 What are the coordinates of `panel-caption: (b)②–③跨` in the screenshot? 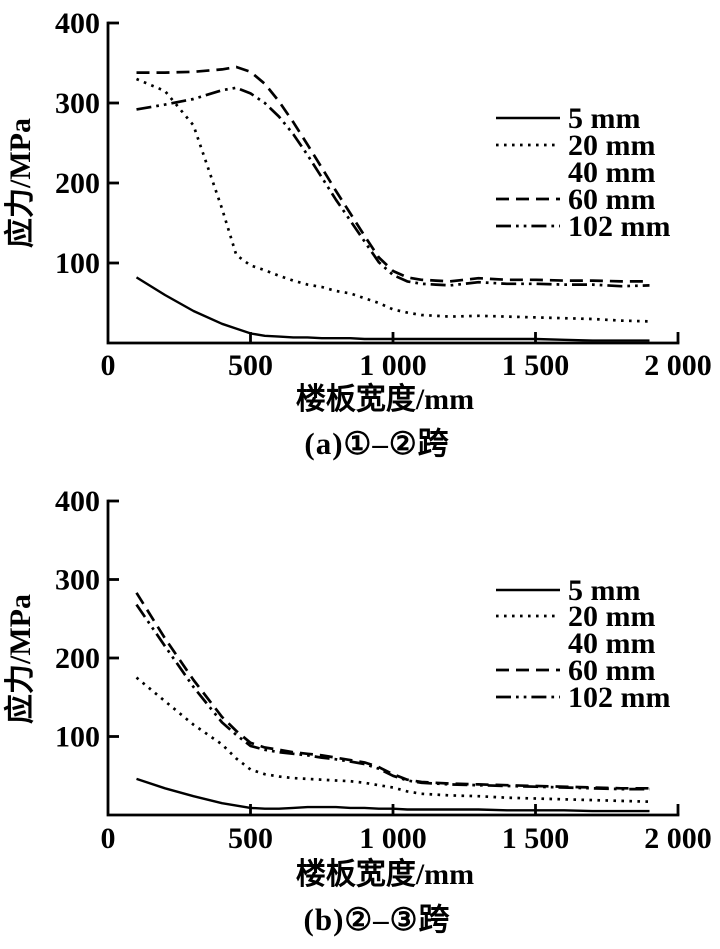 It's located at (377, 919).